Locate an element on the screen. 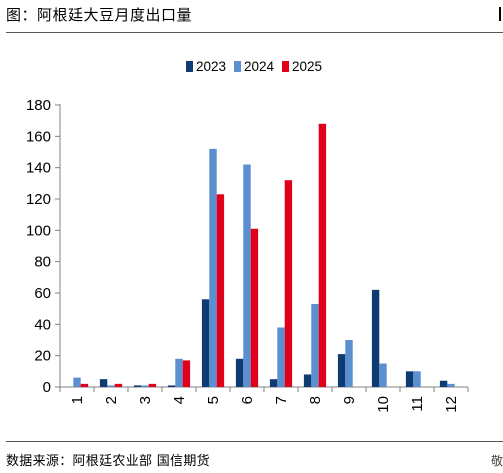 This screenshot has width=503, height=473. x-tick-label: 4 is located at coordinates (179, 400).